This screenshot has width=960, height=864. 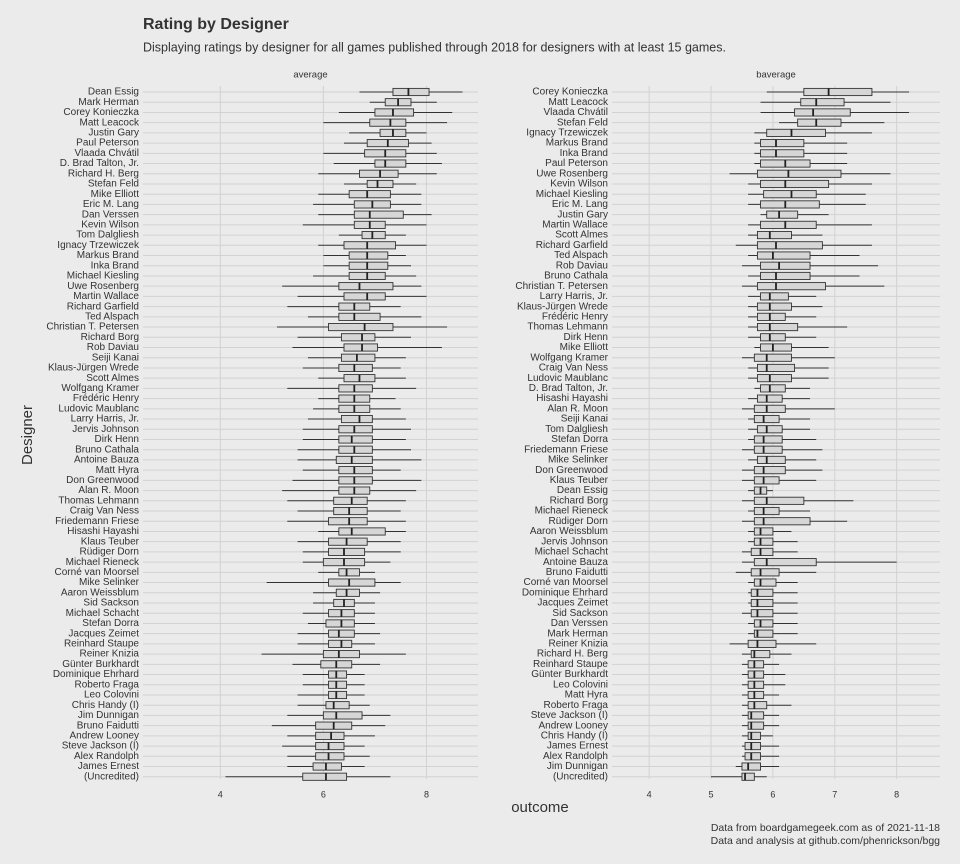 What do you see at coordinates (104, 511) in the screenshot?
I see `y-tick-label: Craig Van Ness` at bounding box center [104, 511].